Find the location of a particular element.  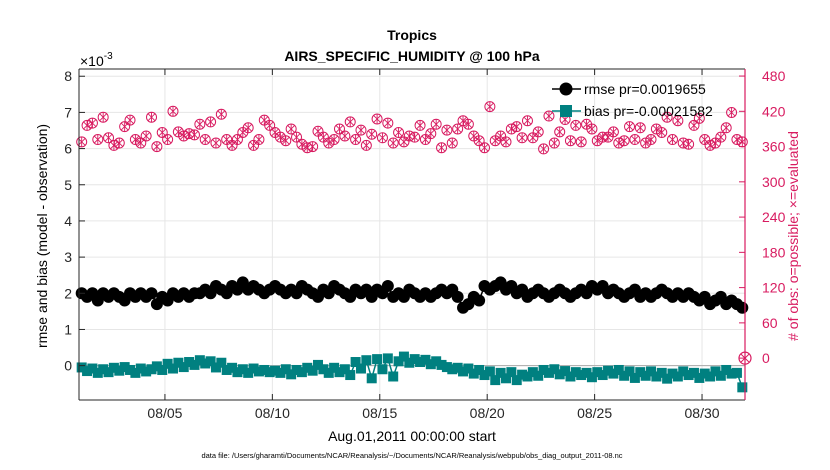

y-left-tick-label: 0 is located at coordinates (68, 366).